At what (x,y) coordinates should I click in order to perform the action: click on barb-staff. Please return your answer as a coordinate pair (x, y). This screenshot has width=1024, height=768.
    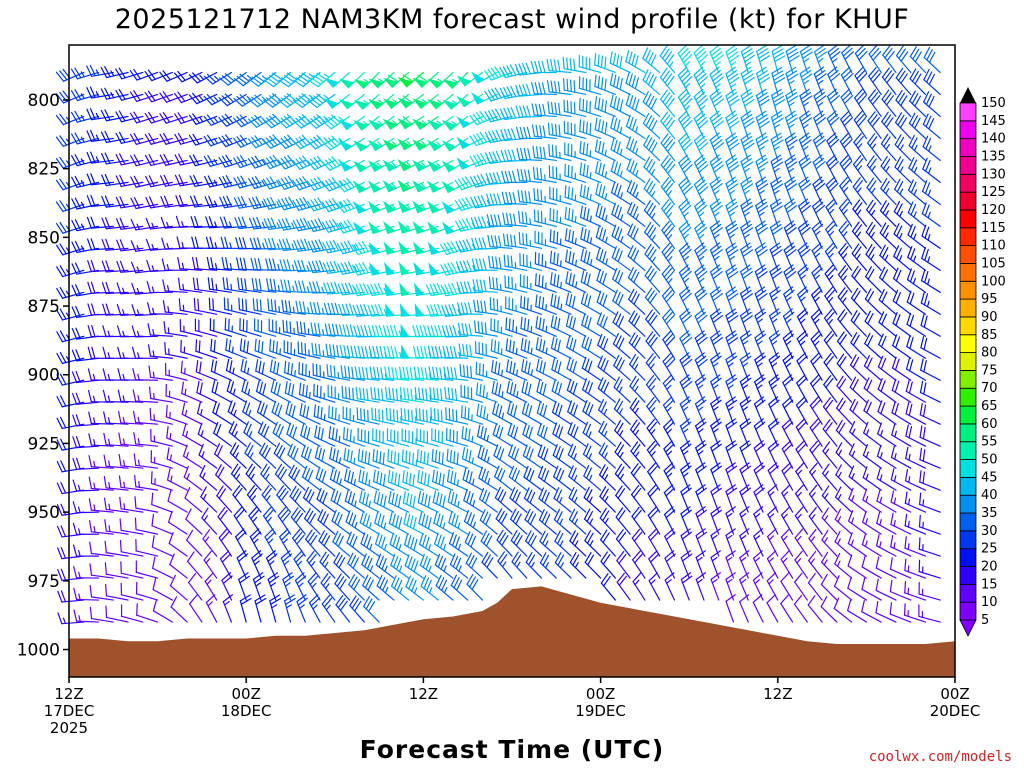
    Looking at the image, I should click on (162, 551).